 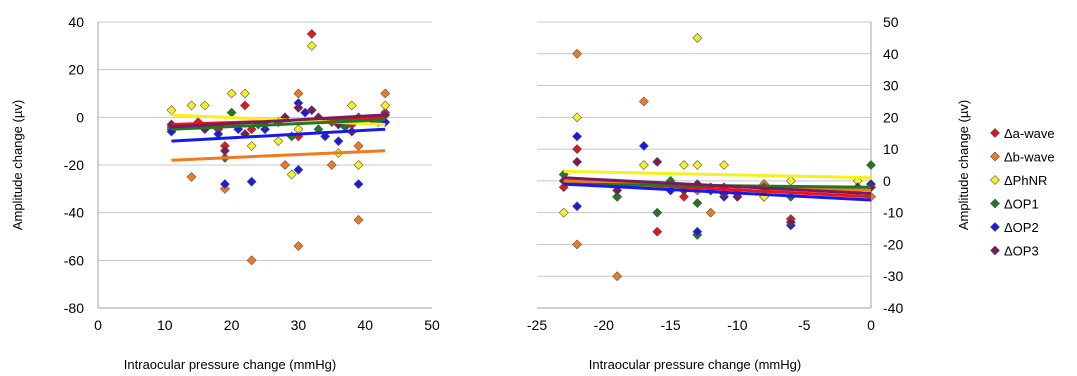 What do you see at coordinates (74, 213) in the screenshot?
I see `y-tick-label: -40` at bounding box center [74, 213].